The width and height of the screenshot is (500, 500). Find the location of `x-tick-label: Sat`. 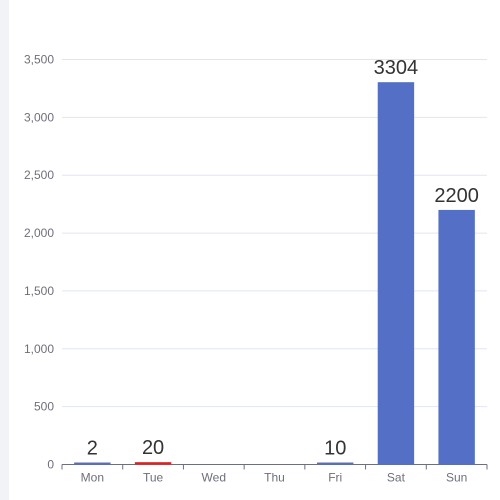

x-tick-label: Sat is located at coordinates (396, 478).